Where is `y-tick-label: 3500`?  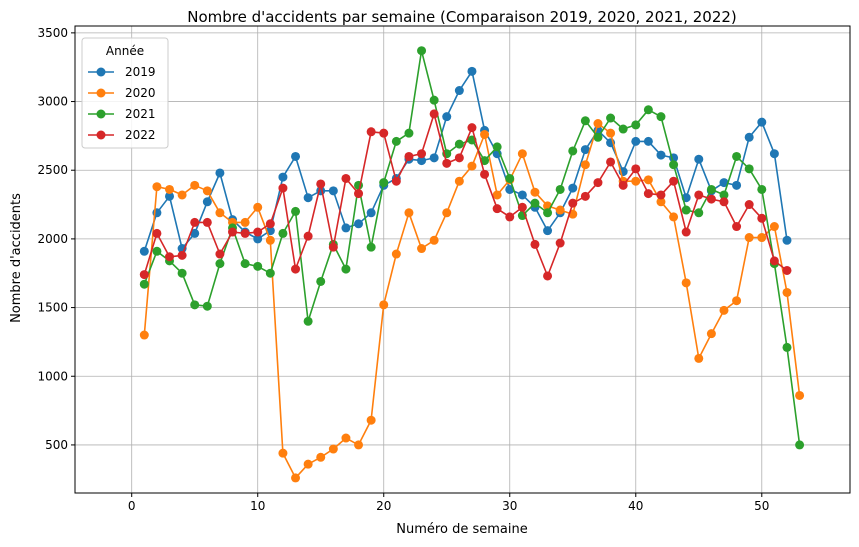
y-tick-label: 3500 is located at coordinates (52, 33).